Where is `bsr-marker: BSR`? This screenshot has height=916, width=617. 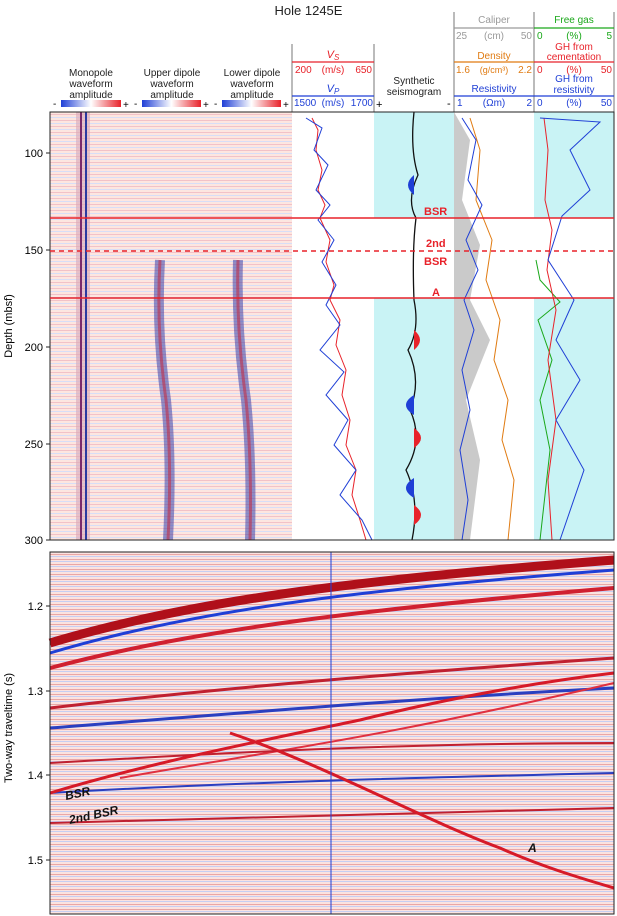
bsr-marker: BSR is located at coordinates (435, 212).